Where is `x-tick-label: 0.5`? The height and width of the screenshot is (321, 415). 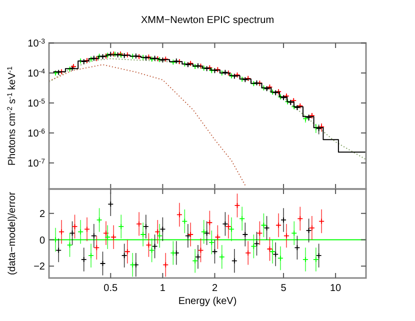 x-tick-label: 0.5 is located at coordinates (111, 288).